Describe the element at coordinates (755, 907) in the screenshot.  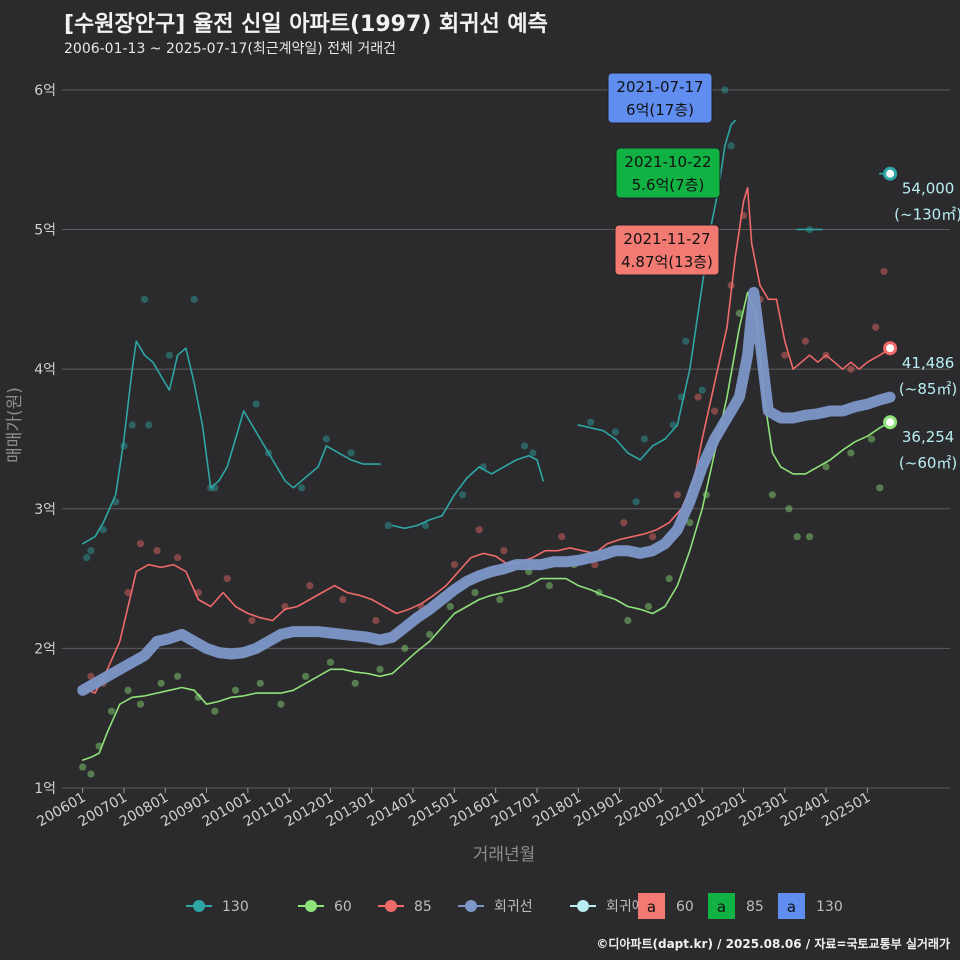
I see `legend-box-label: 85` at that location.